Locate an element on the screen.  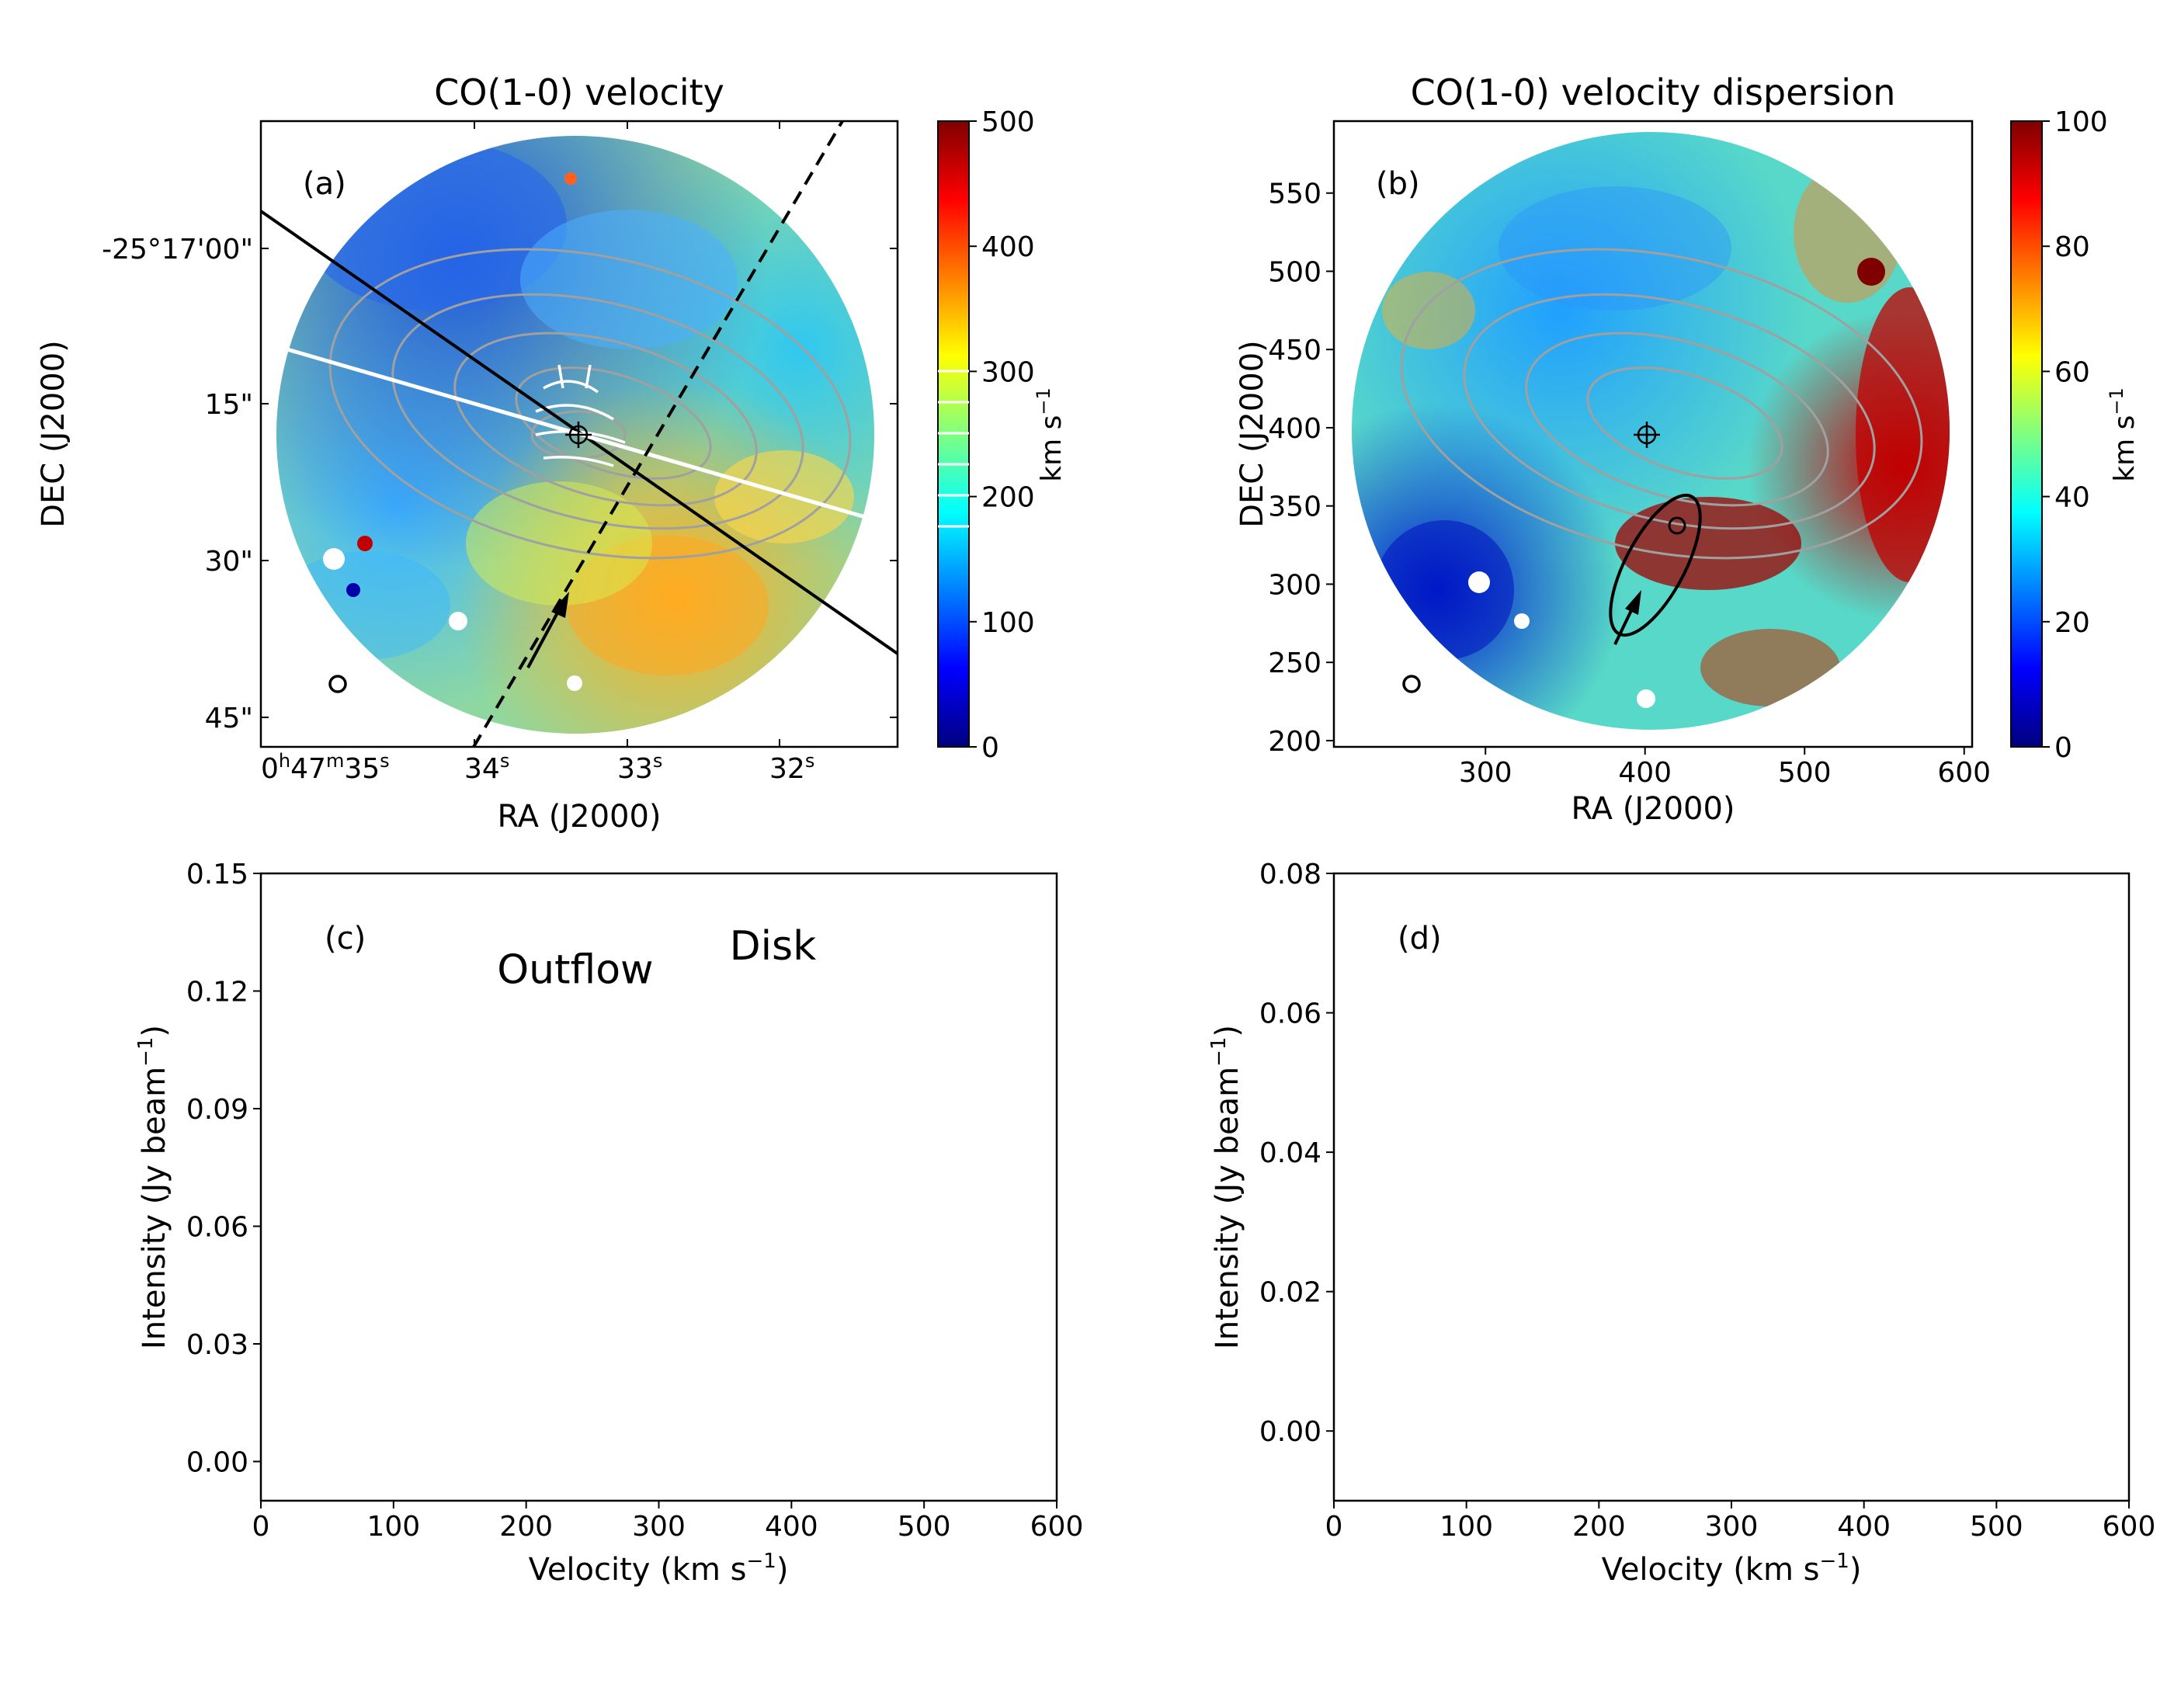
y-tick-label: 250 is located at coordinates (1295, 663).